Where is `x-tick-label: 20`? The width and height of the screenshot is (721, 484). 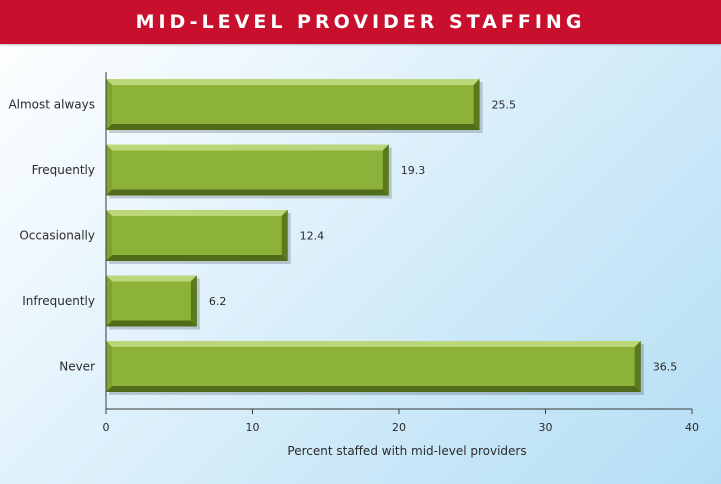 x-tick-label: 20 is located at coordinates (399, 427).